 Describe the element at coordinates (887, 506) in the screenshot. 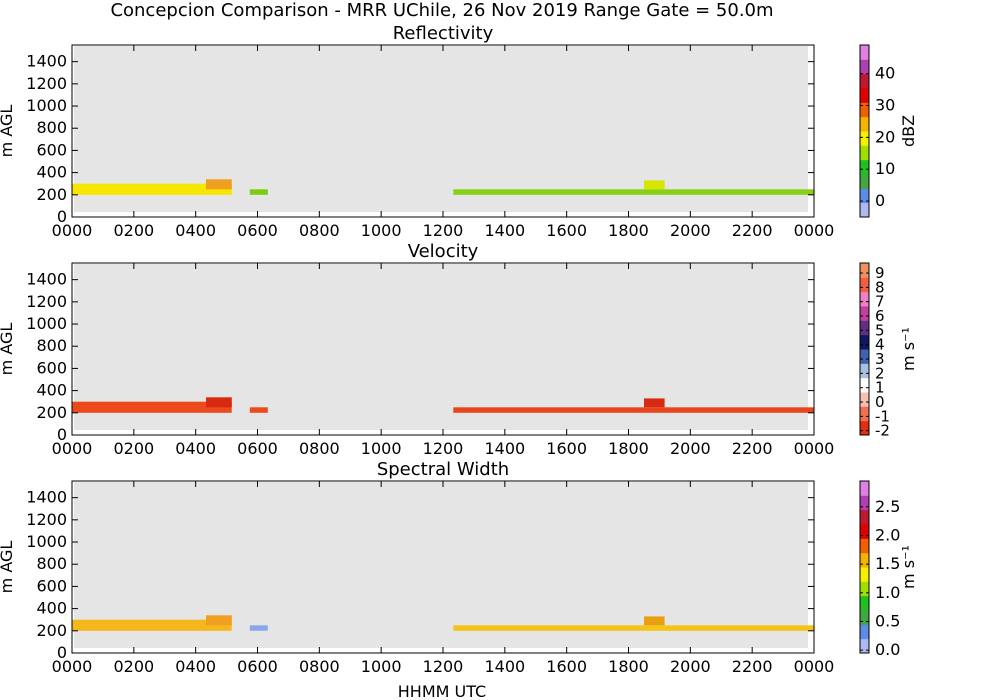

I see `colorbar-tick-label: 2.5` at that location.